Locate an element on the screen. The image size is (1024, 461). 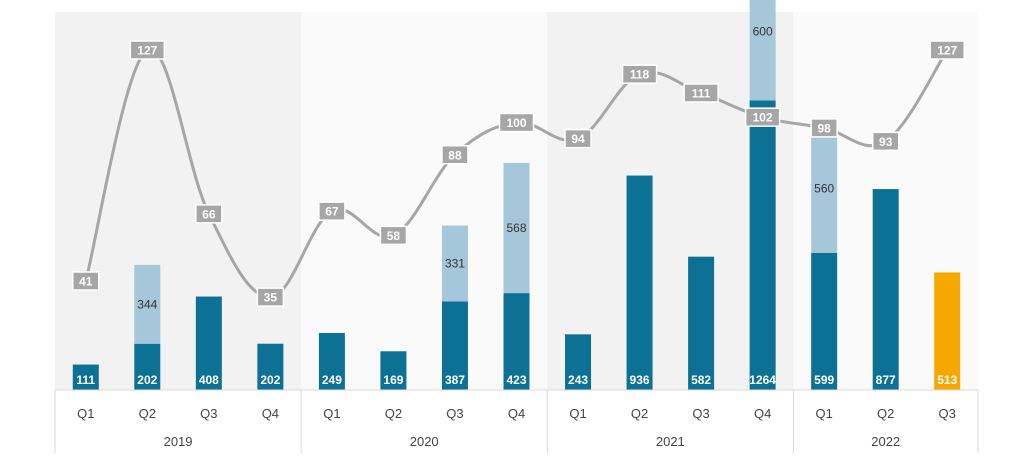
line-point-label: 111 is located at coordinates (701, 93).